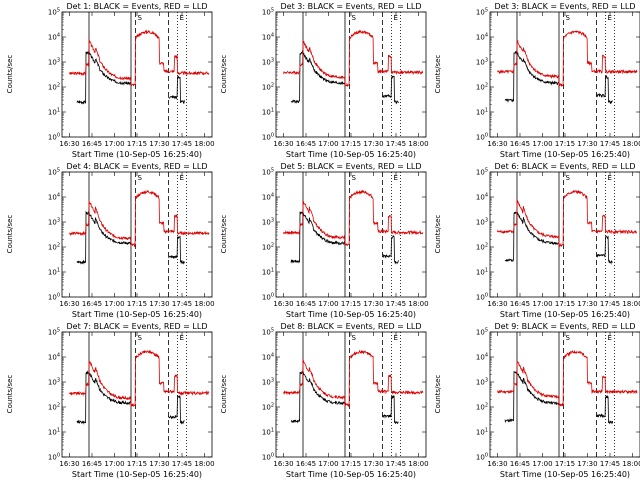 The height and width of the screenshot is (480, 640). What do you see at coordinates (137, 6) in the screenshot?
I see `chart-title: Det 1: BLACK = Events, RED = LLD` at bounding box center [137, 6].